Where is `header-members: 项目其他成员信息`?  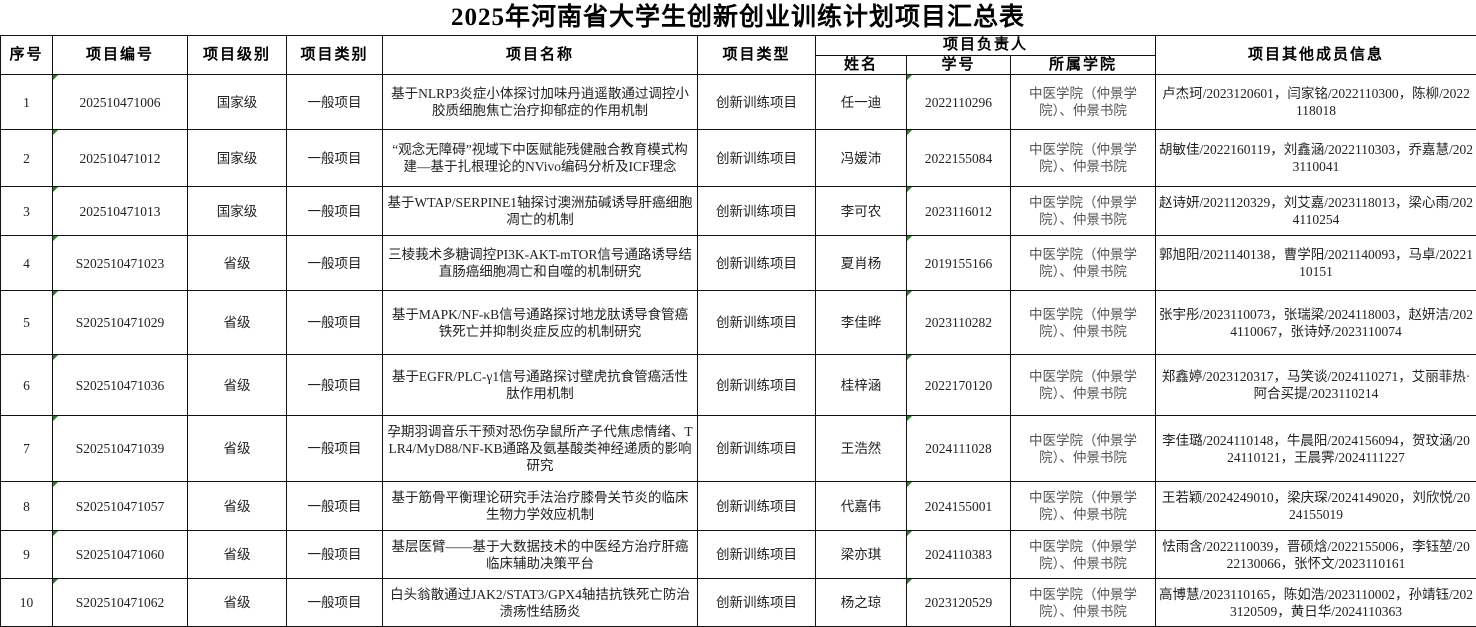 header-members: 项目其他成员信息 is located at coordinates (1316, 55).